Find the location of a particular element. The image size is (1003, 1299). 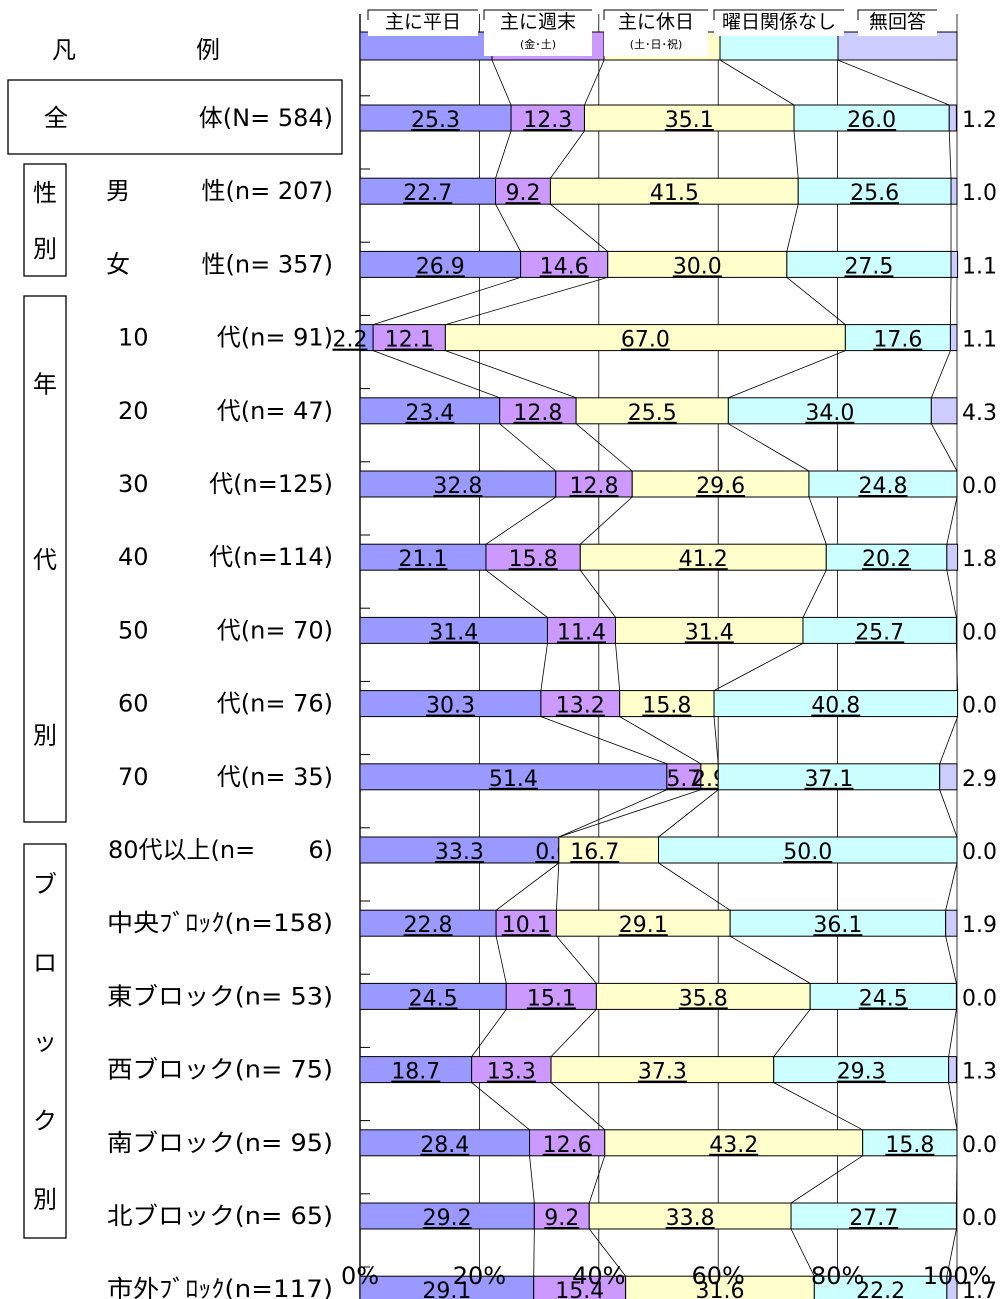

bar-r0-s3 is located at coordinates (871, 118).